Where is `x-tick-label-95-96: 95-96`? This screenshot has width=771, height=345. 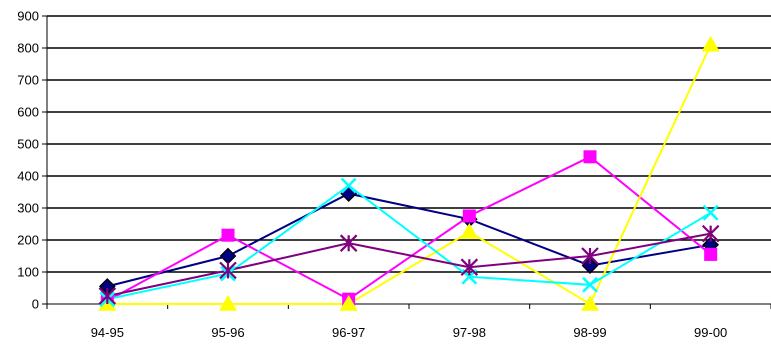
x-tick-label-95-96: 95-96 is located at coordinates (227, 332).